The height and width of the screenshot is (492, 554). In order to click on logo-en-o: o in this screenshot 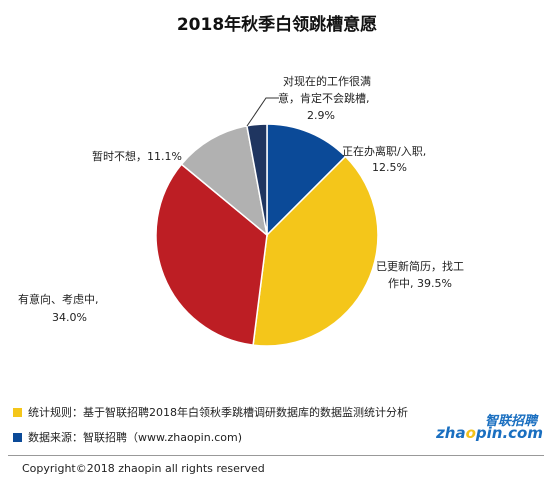, I will do `click(470, 433)`.